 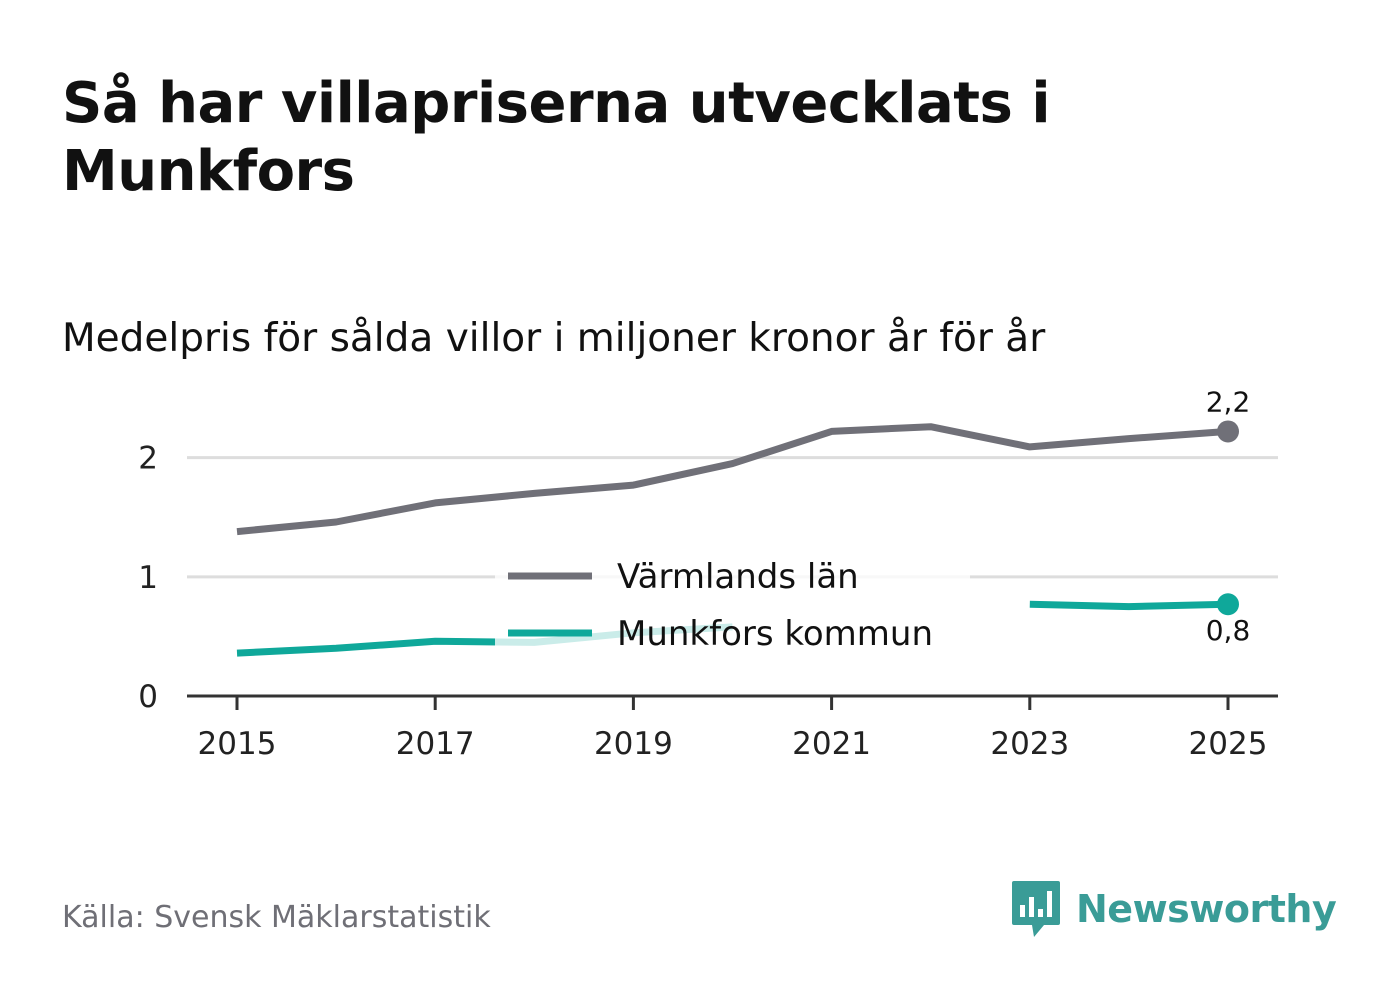 I want to click on newsworthy-logo-icon, so click(x=1036, y=909).